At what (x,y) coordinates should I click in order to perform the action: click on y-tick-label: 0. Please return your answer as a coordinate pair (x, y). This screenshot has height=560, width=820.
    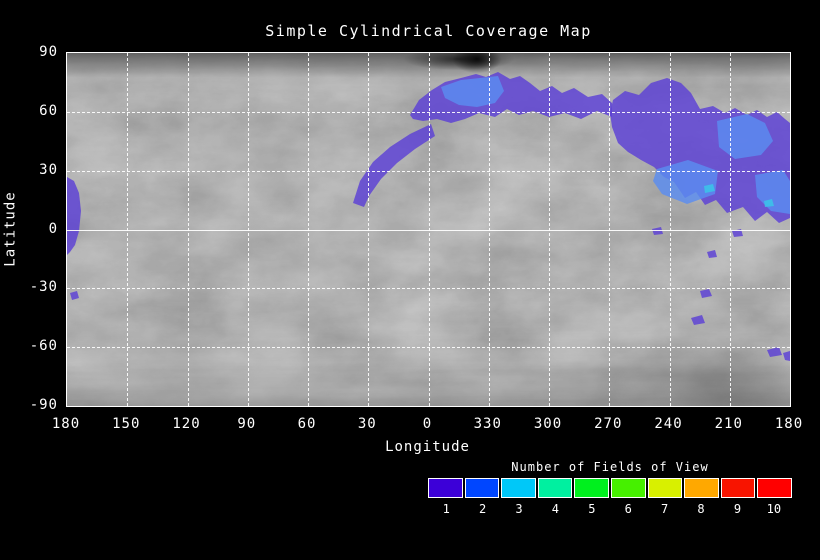
    Looking at the image, I should click on (53, 228).